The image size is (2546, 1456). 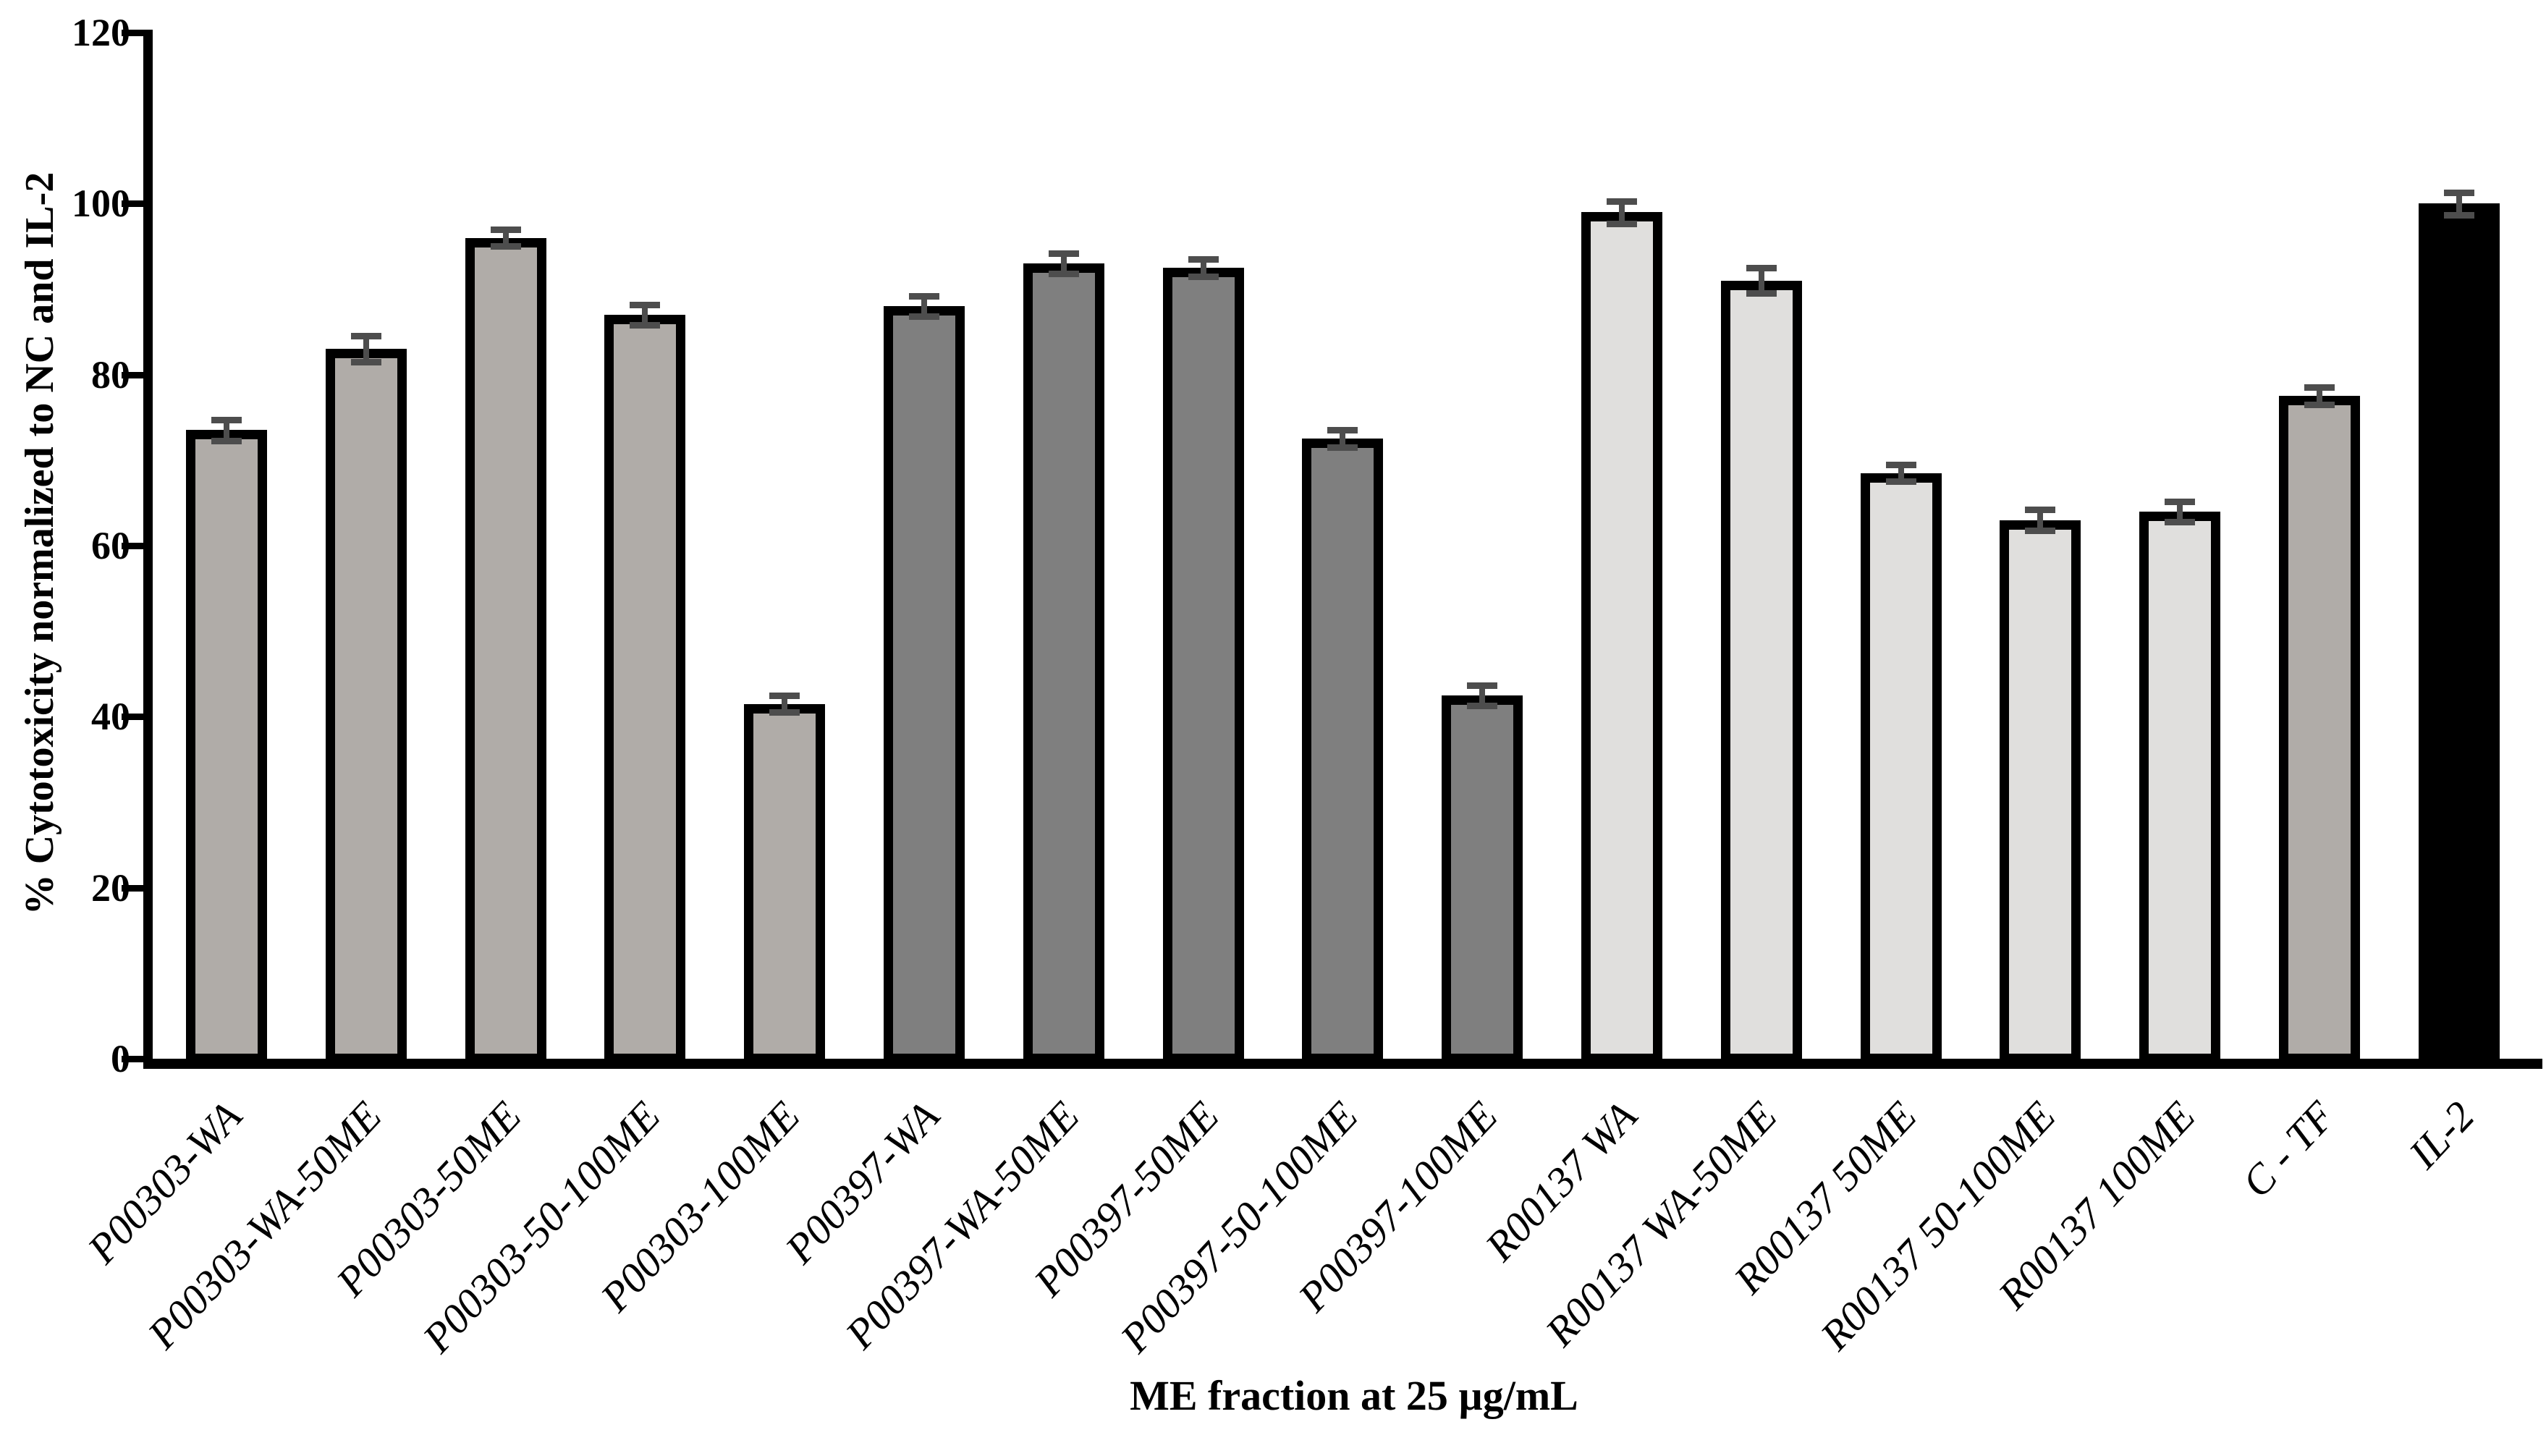 What do you see at coordinates (110, 374) in the screenshot?
I see `y-tick-label: 80` at bounding box center [110, 374].